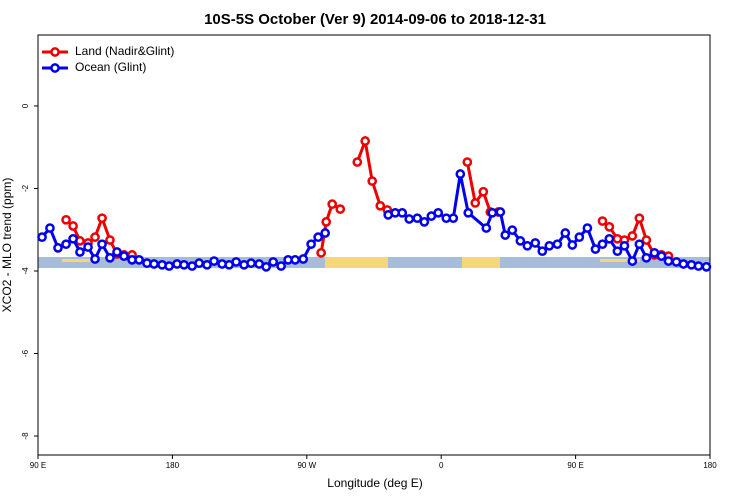 The width and height of the screenshot is (750, 500). Describe the element at coordinates (25, 271) in the screenshot. I see `y-tick-label: -4` at that location.